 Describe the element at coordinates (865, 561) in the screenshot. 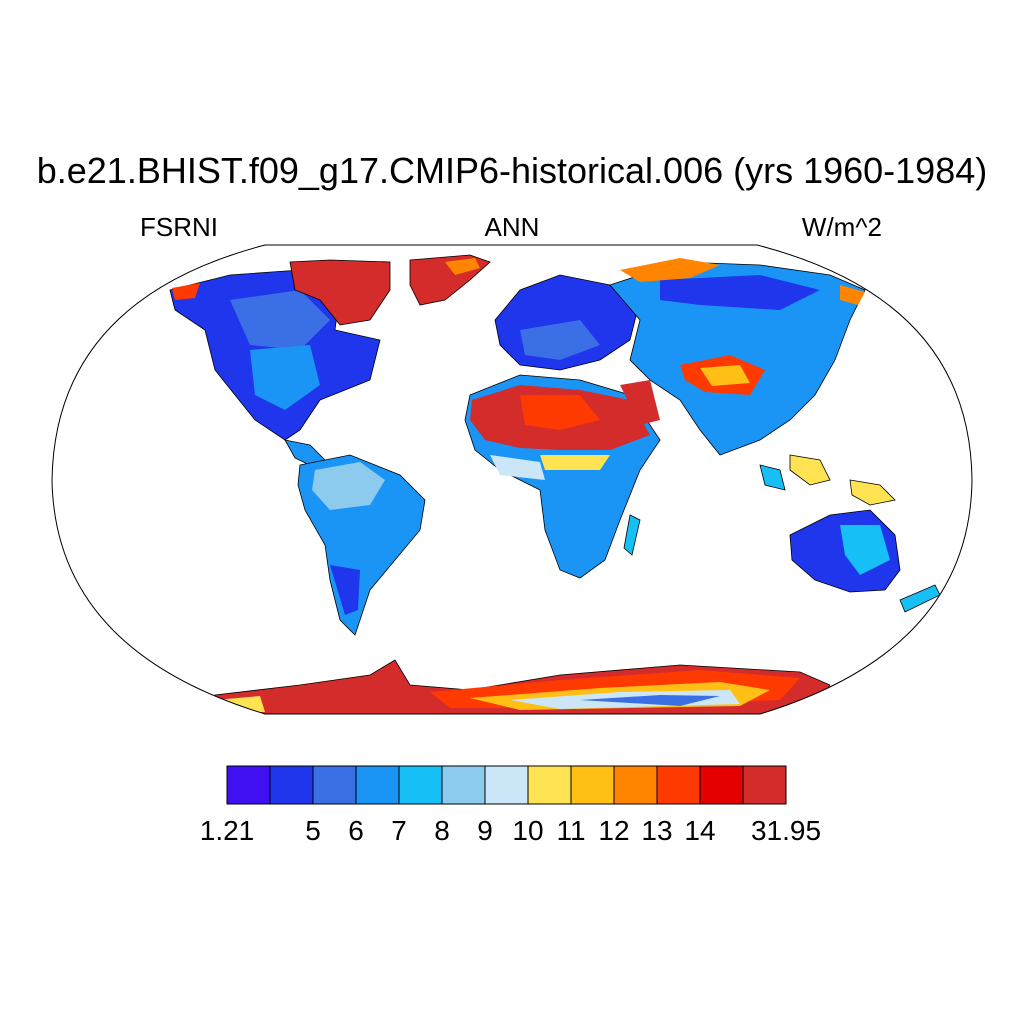

I see `continent-australia` at that location.